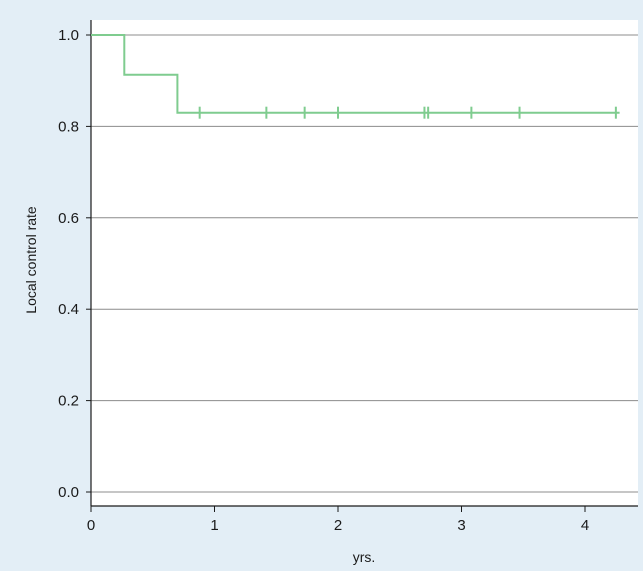 The image size is (643, 571). Describe the element at coordinates (68, 35) in the screenshot. I see `y-tick-label: 1.0` at that location.